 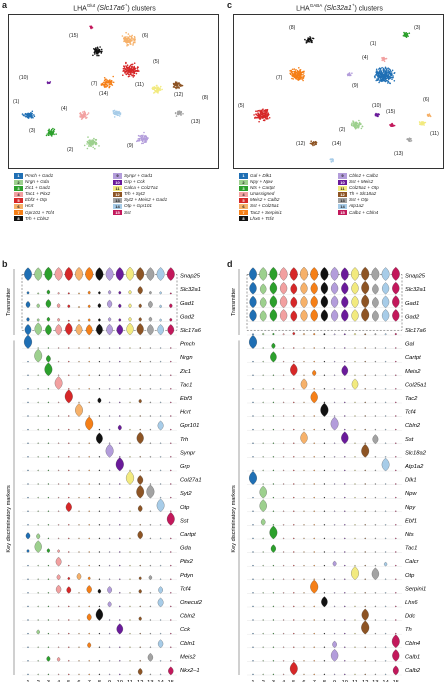 I want to click on cluster-label: (13), so click(x=195, y=122).